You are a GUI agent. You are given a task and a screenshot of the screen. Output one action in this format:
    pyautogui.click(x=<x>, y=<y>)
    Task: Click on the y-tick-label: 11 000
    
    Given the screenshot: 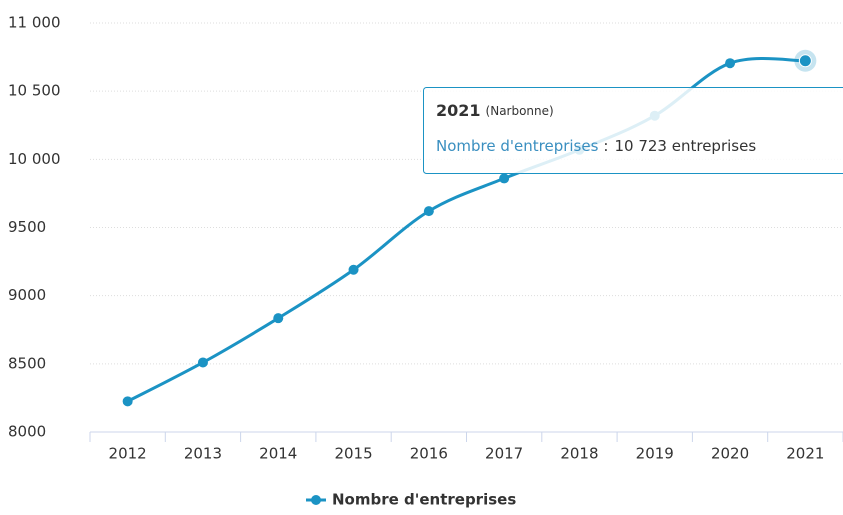 What is the action you would take?
    pyautogui.click(x=34, y=23)
    